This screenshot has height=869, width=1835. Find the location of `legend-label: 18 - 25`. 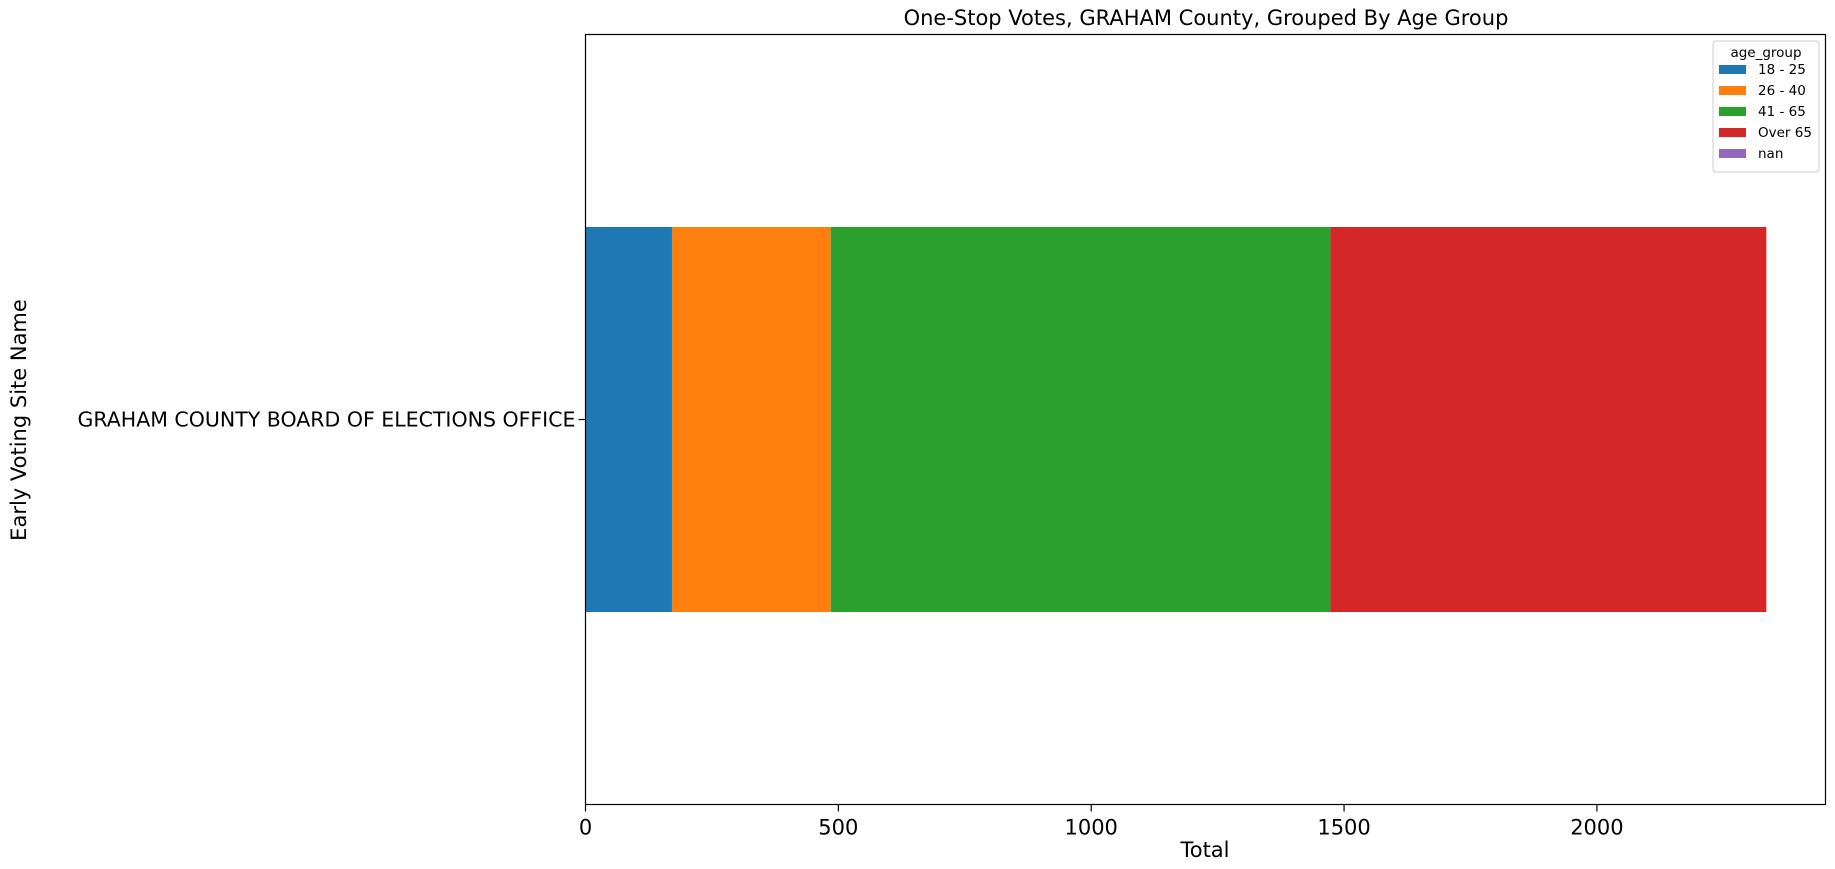

legend-label: 18 - 25 is located at coordinates (1782, 70).